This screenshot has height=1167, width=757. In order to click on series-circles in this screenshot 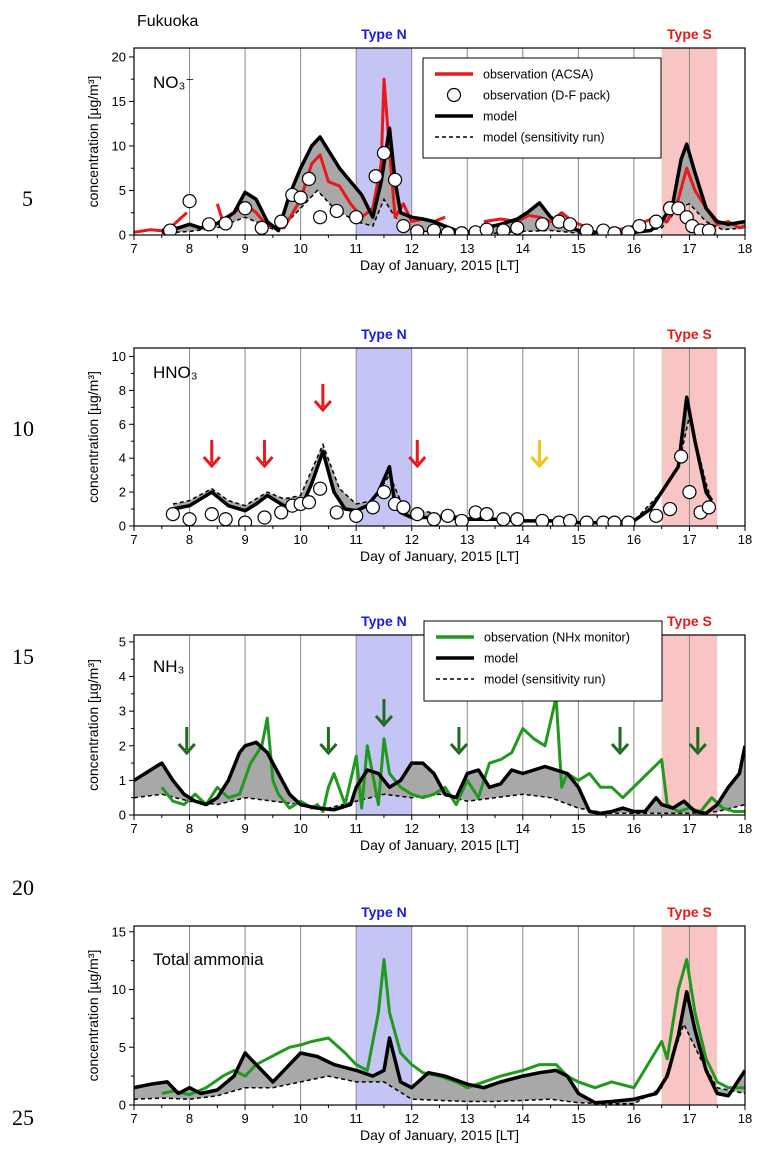, I will do `click(440, 487)`.